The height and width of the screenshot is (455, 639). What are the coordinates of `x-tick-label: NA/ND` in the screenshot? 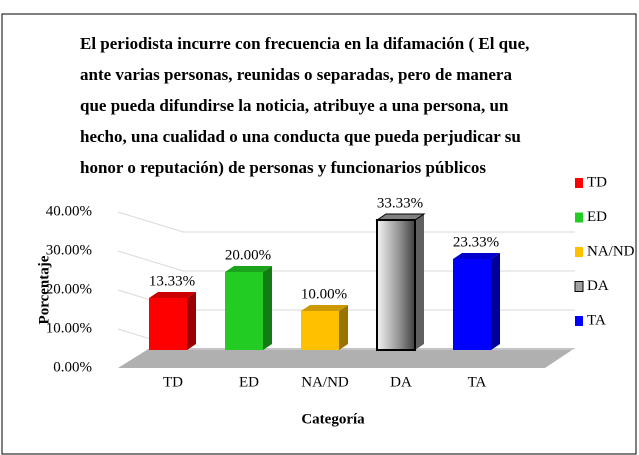 It's located at (325, 382).